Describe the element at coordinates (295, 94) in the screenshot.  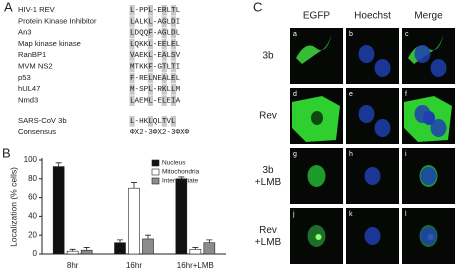
I see `tile-letter: d` at that location.